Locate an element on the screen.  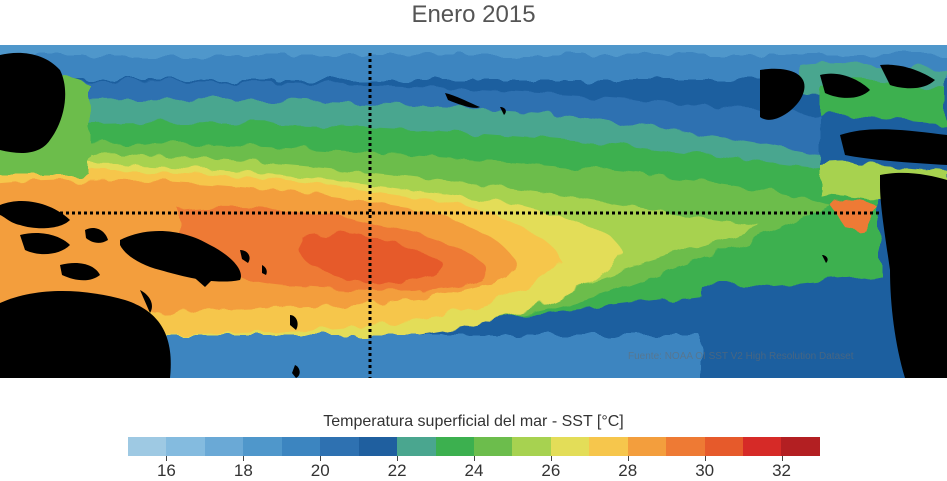
colorbar-ticks: 16 18 20 22 24 26 28 30 32 is located at coordinates (474, 468).